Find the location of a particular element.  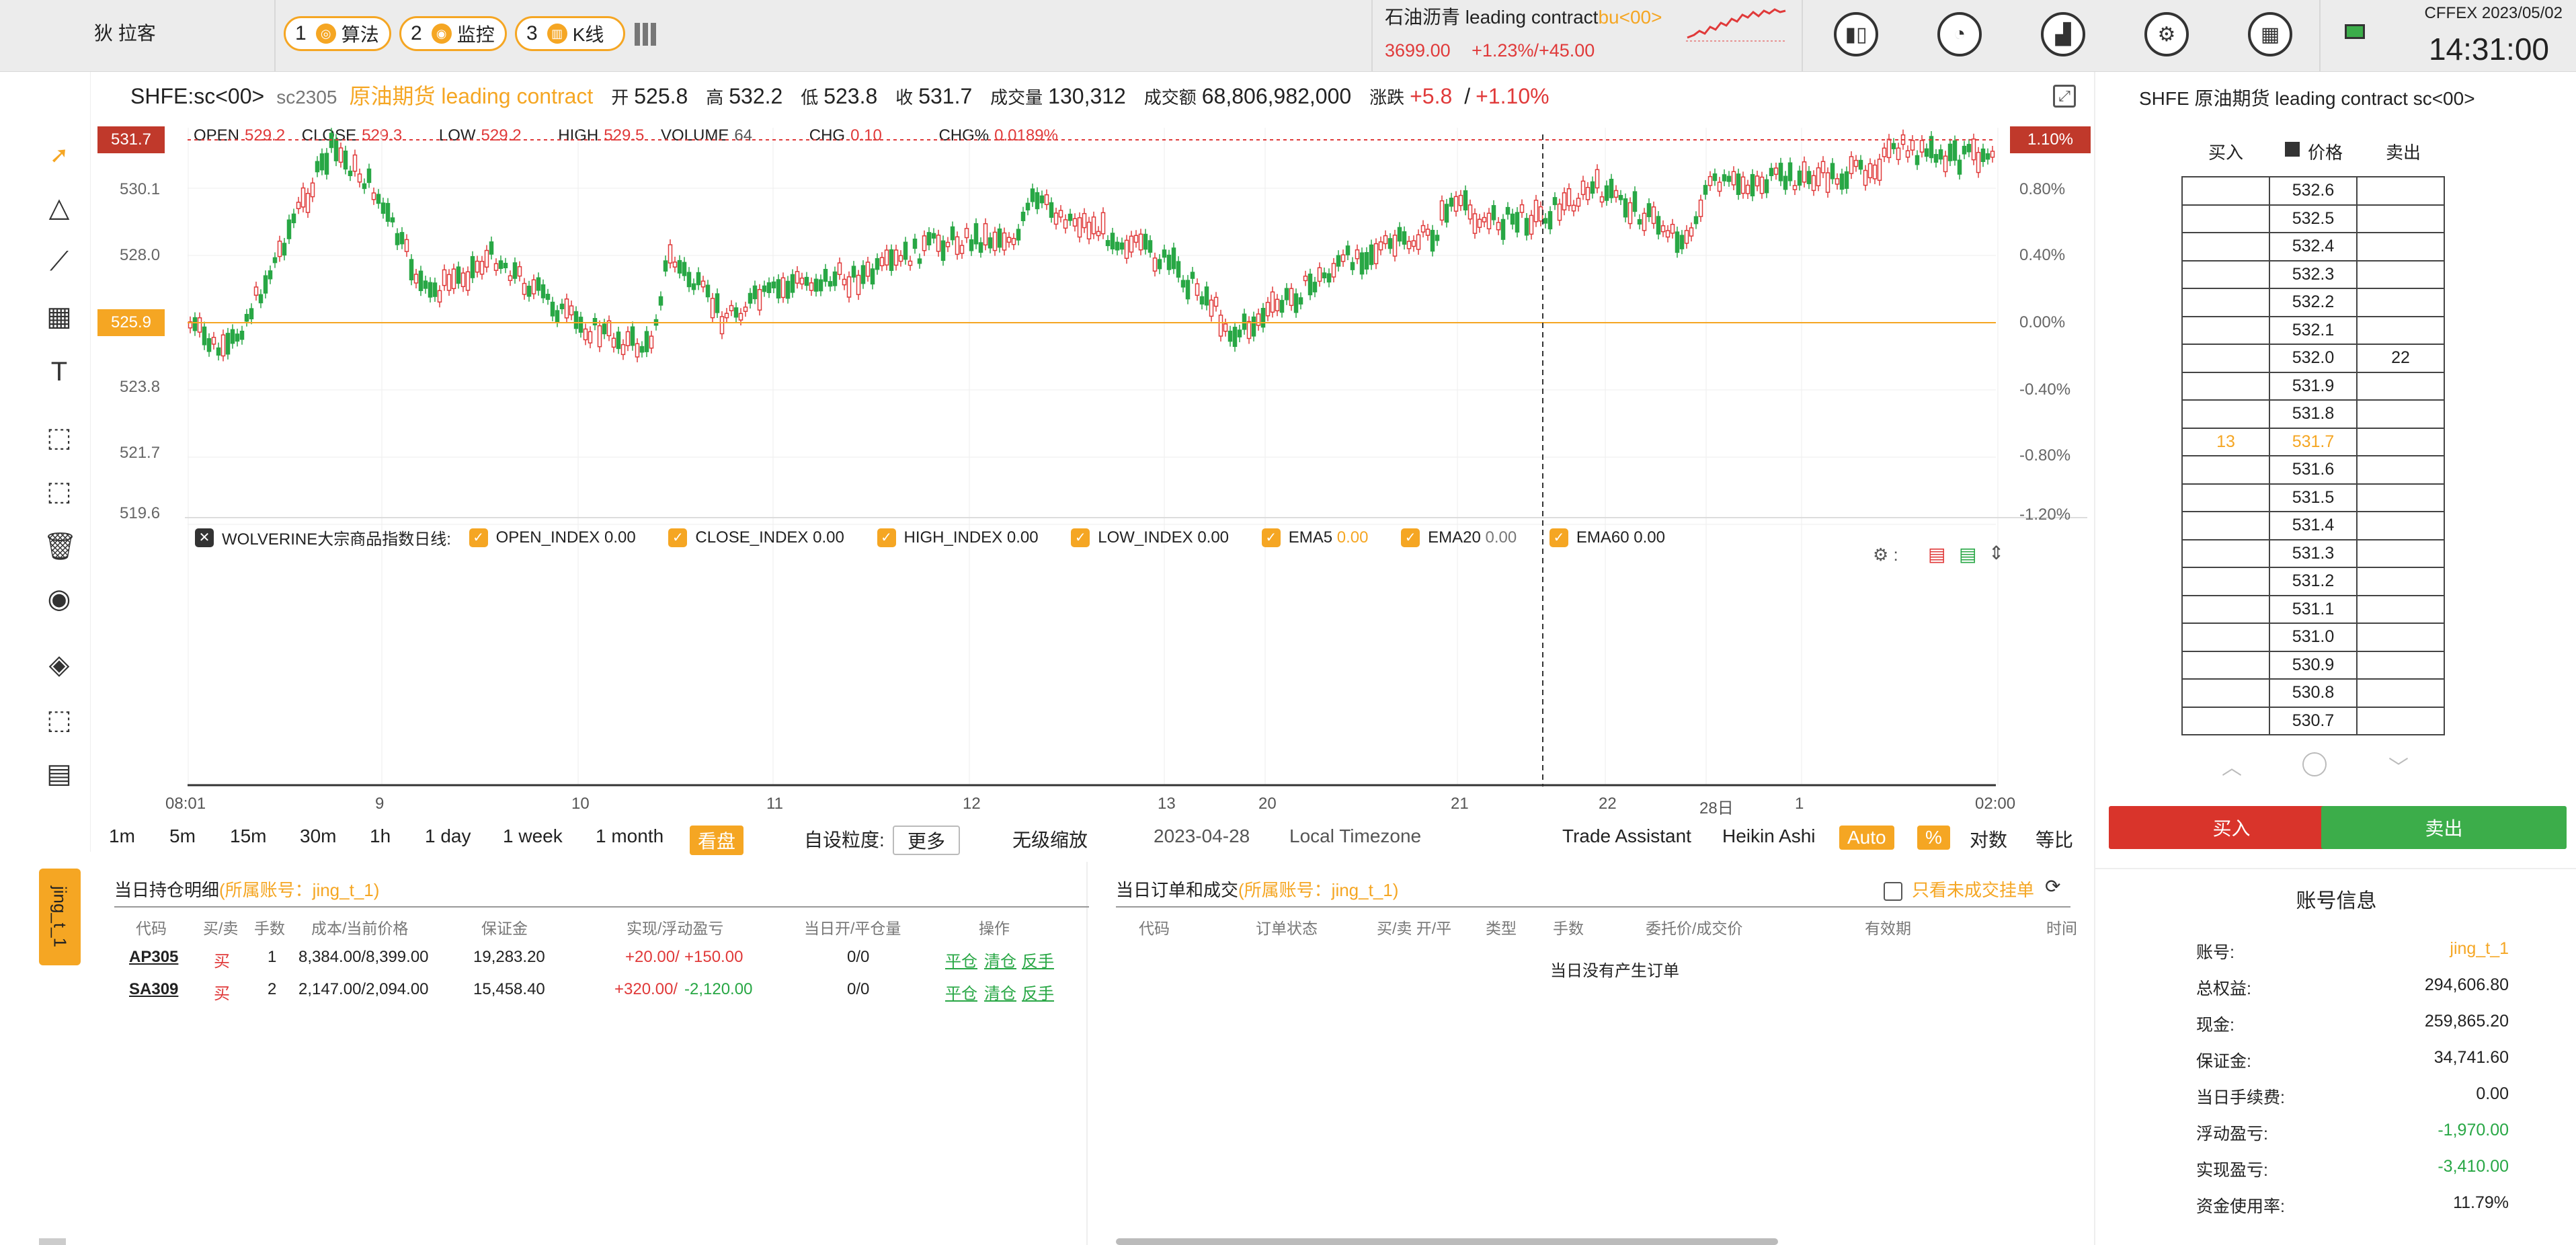

position-code: AP305 is located at coordinates (154, 957).